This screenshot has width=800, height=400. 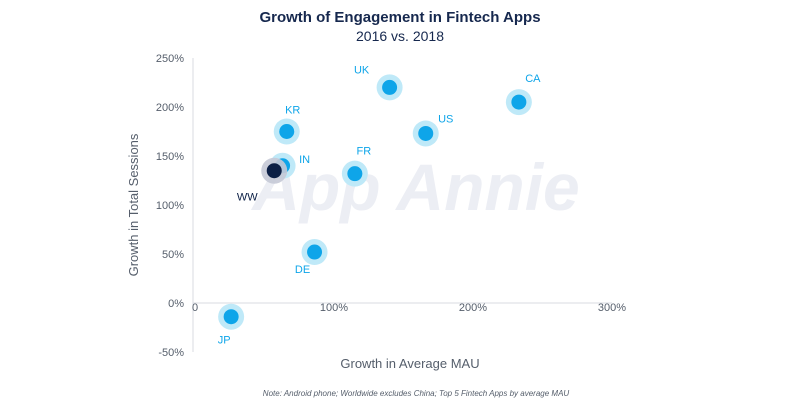 I want to click on point-de: DE, so click(x=311, y=257).